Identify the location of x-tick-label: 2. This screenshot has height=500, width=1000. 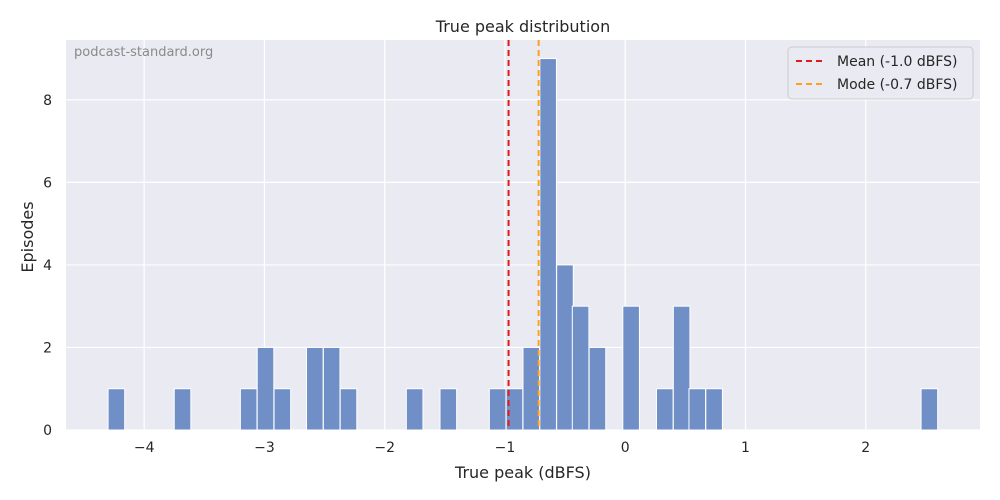
(865, 448).